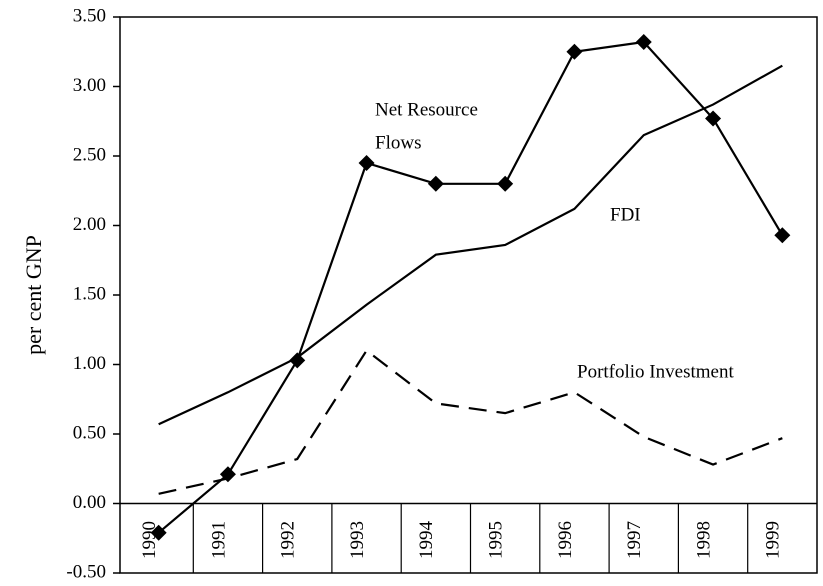 The image size is (823, 586). Describe the element at coordinates (426, 540) in the screenshot. I see `x-tick-label: 1994` at that location.